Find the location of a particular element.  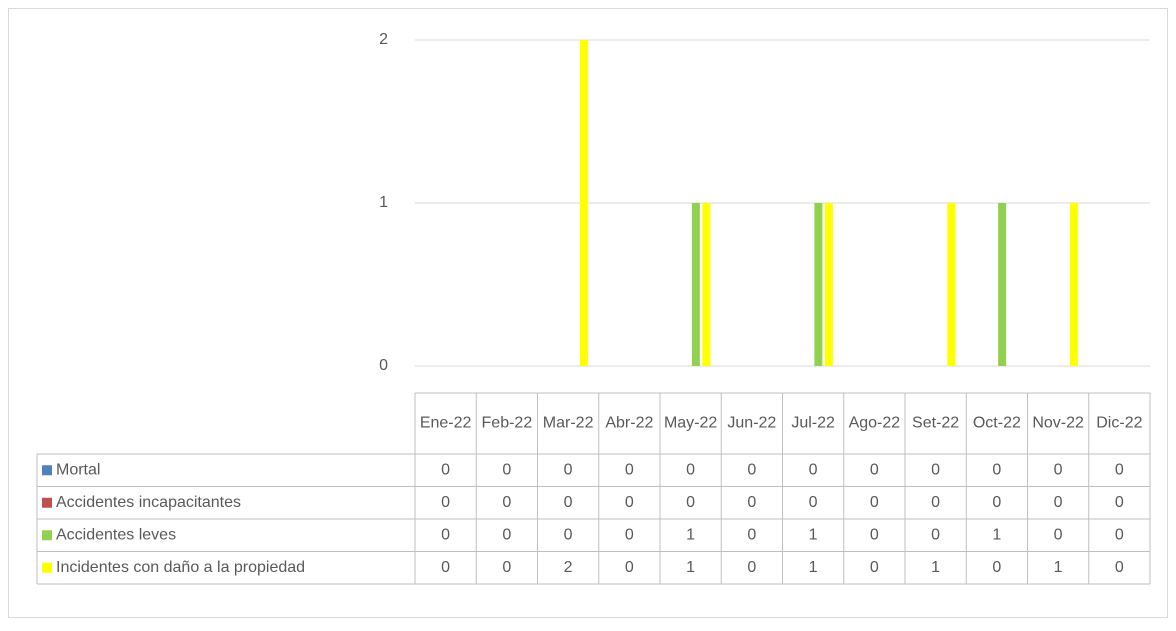

x-tick-label: Dic-22 is located at coordinates (1119, 423).